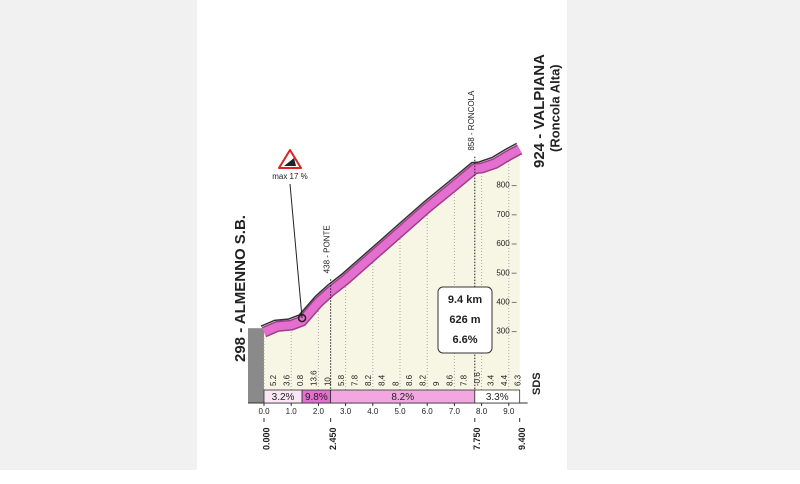  I want to click on start-label: 298 - ALMENNO S.B., so click(240, 288).